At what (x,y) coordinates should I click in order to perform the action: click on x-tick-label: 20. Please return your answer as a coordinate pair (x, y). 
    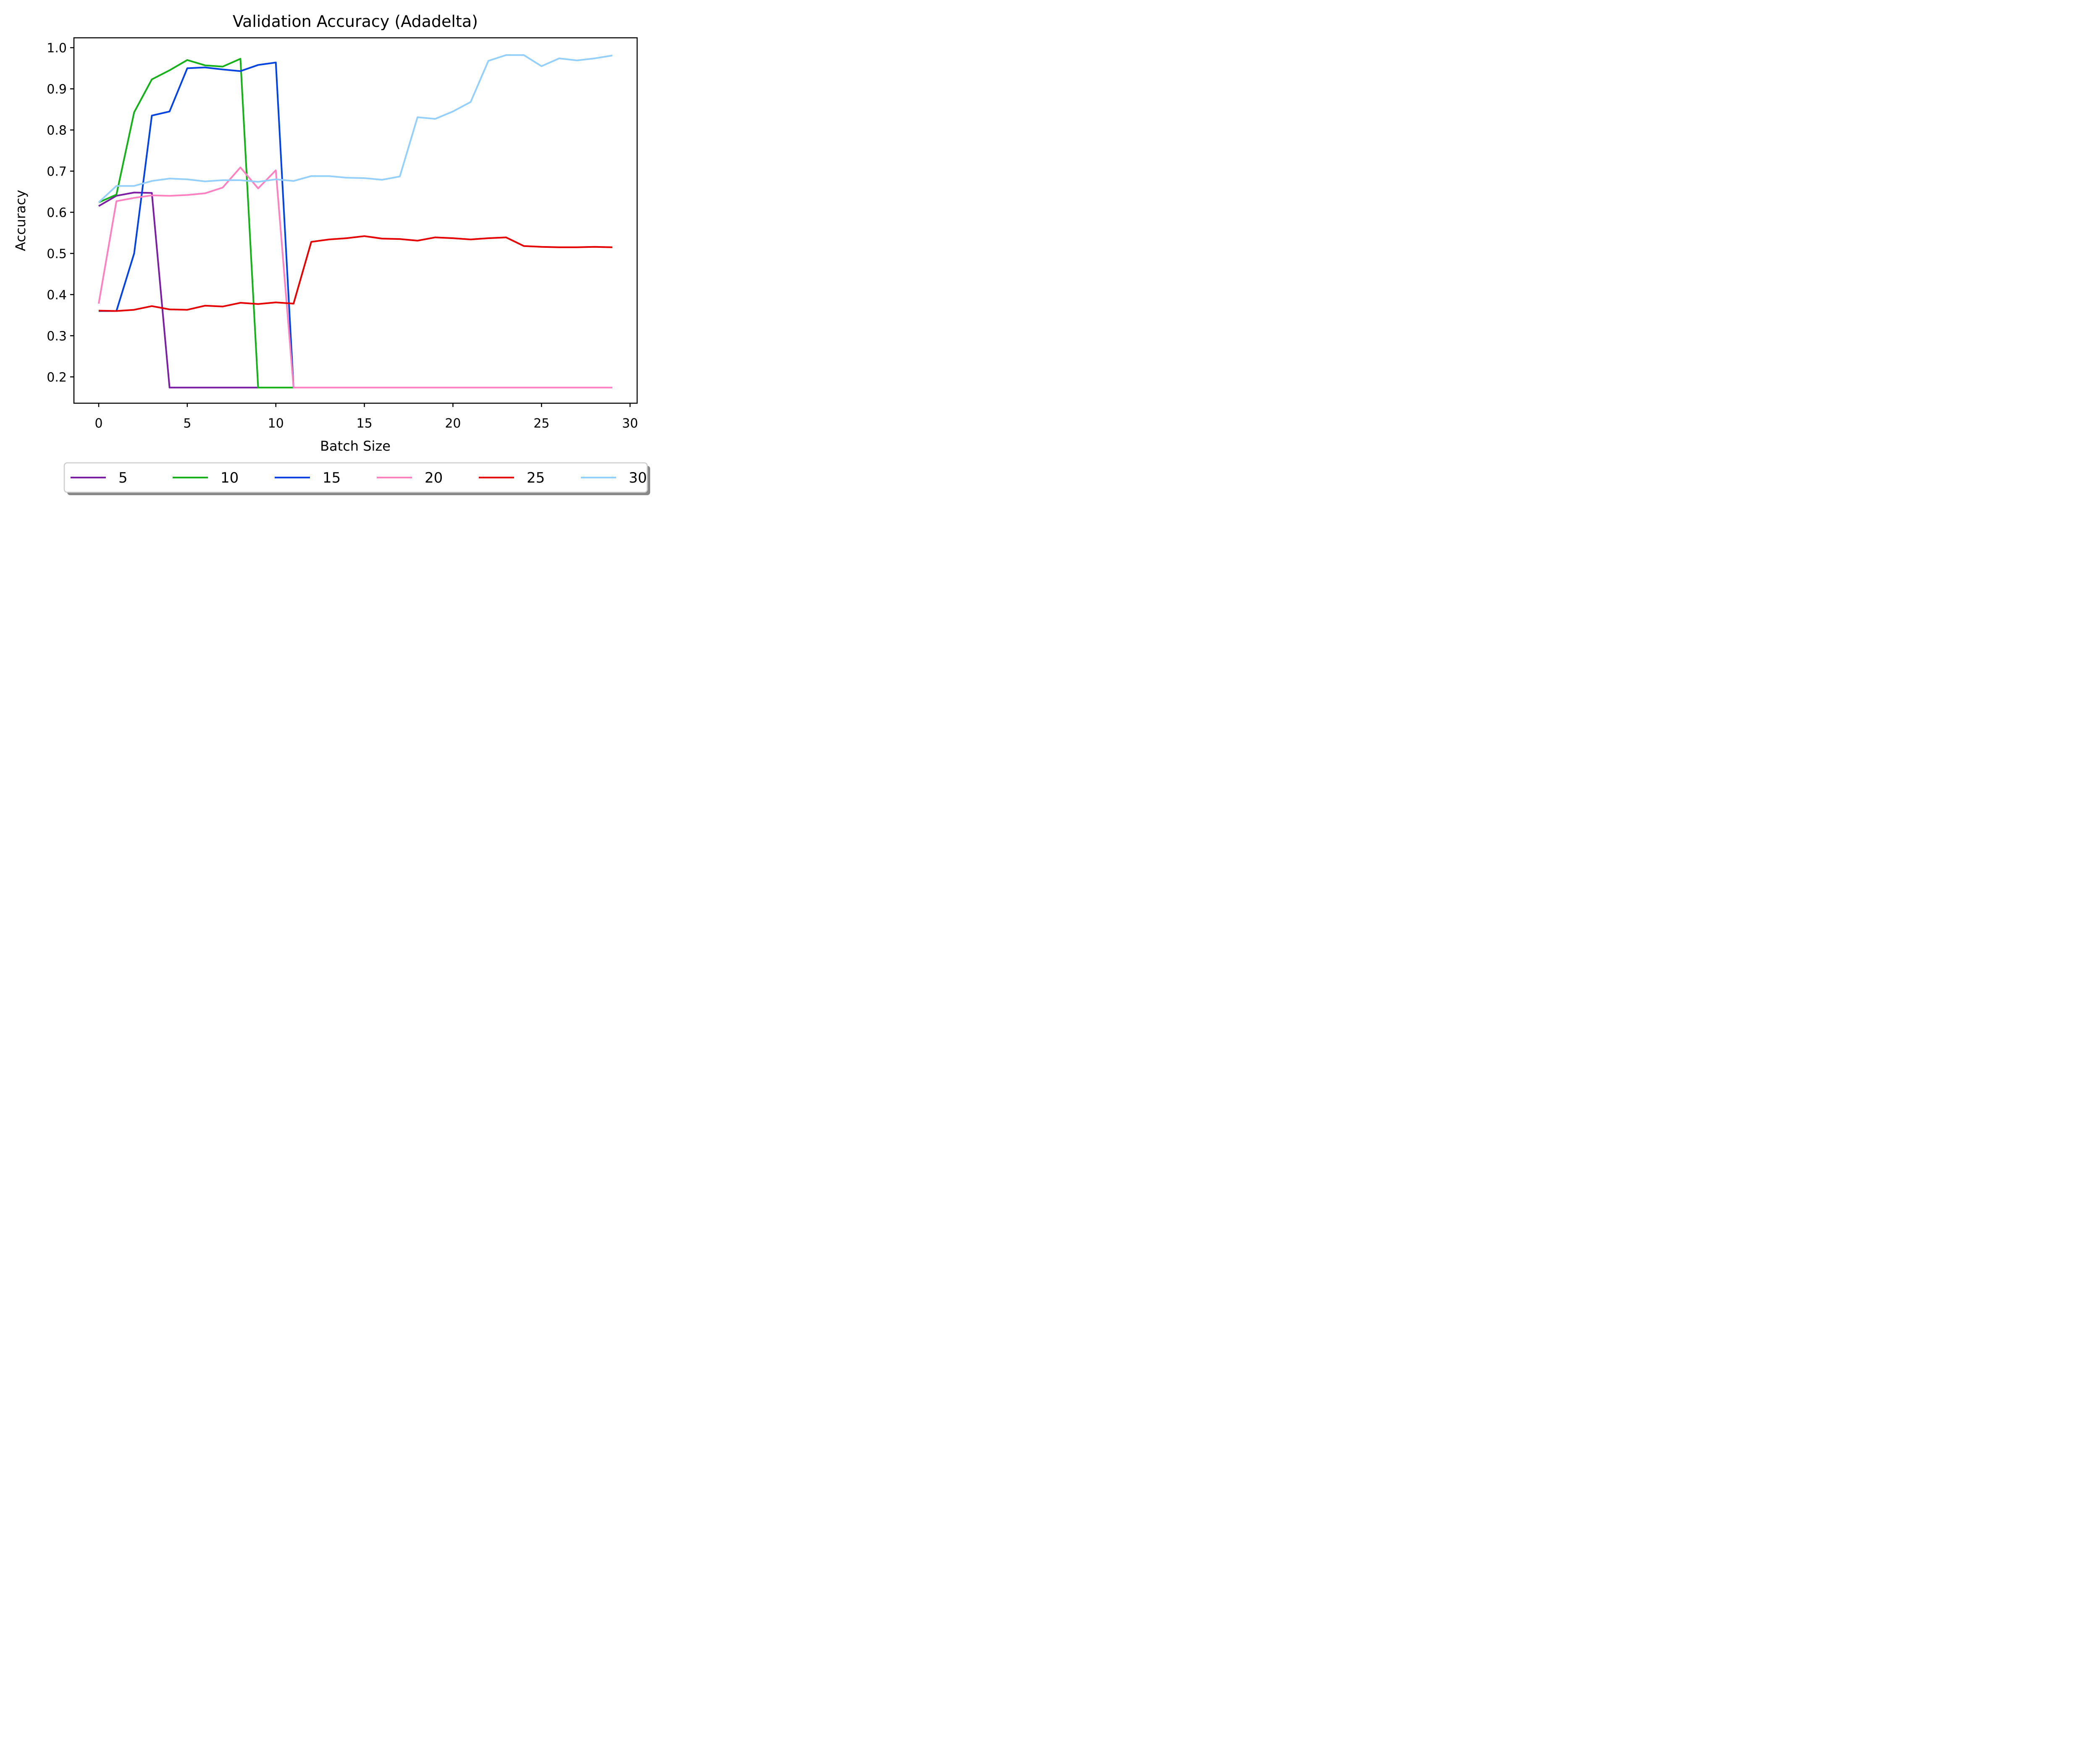
    Looking at the image, I should click on (453, 423).